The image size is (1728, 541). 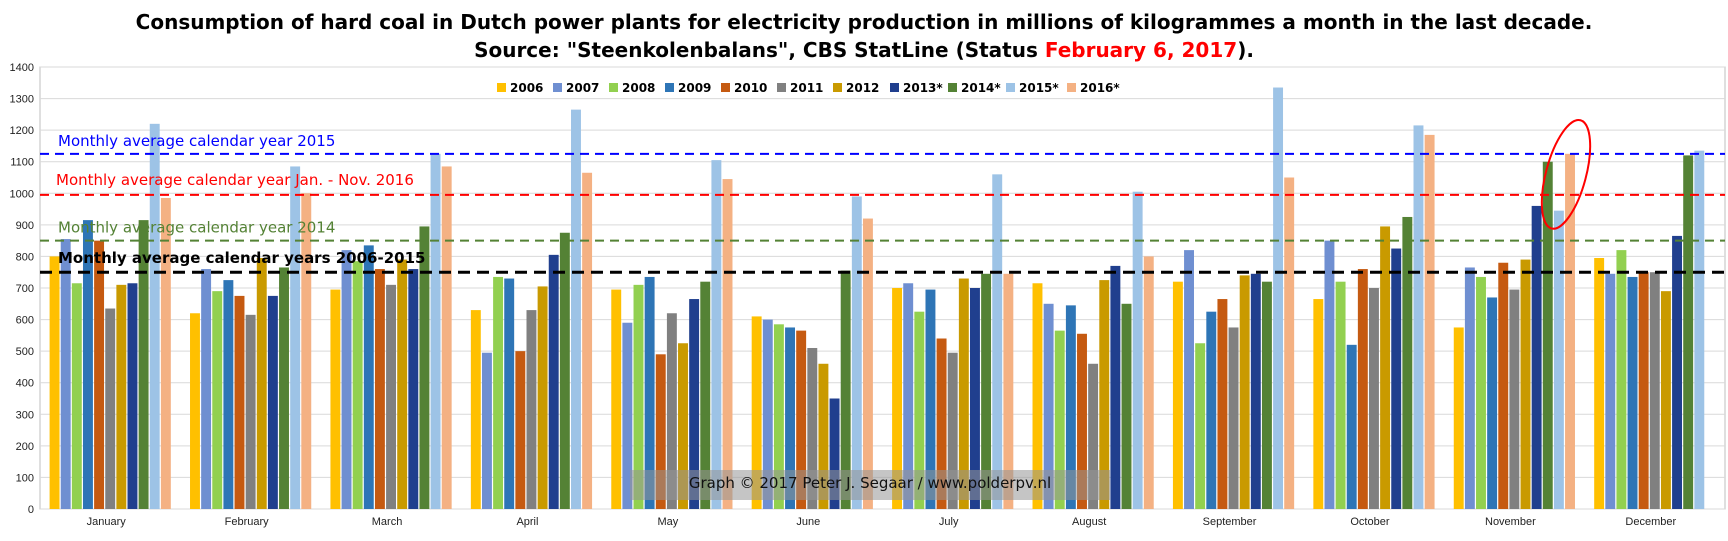 I want to click on legend-label: 2010, so click(x=750, y=88).